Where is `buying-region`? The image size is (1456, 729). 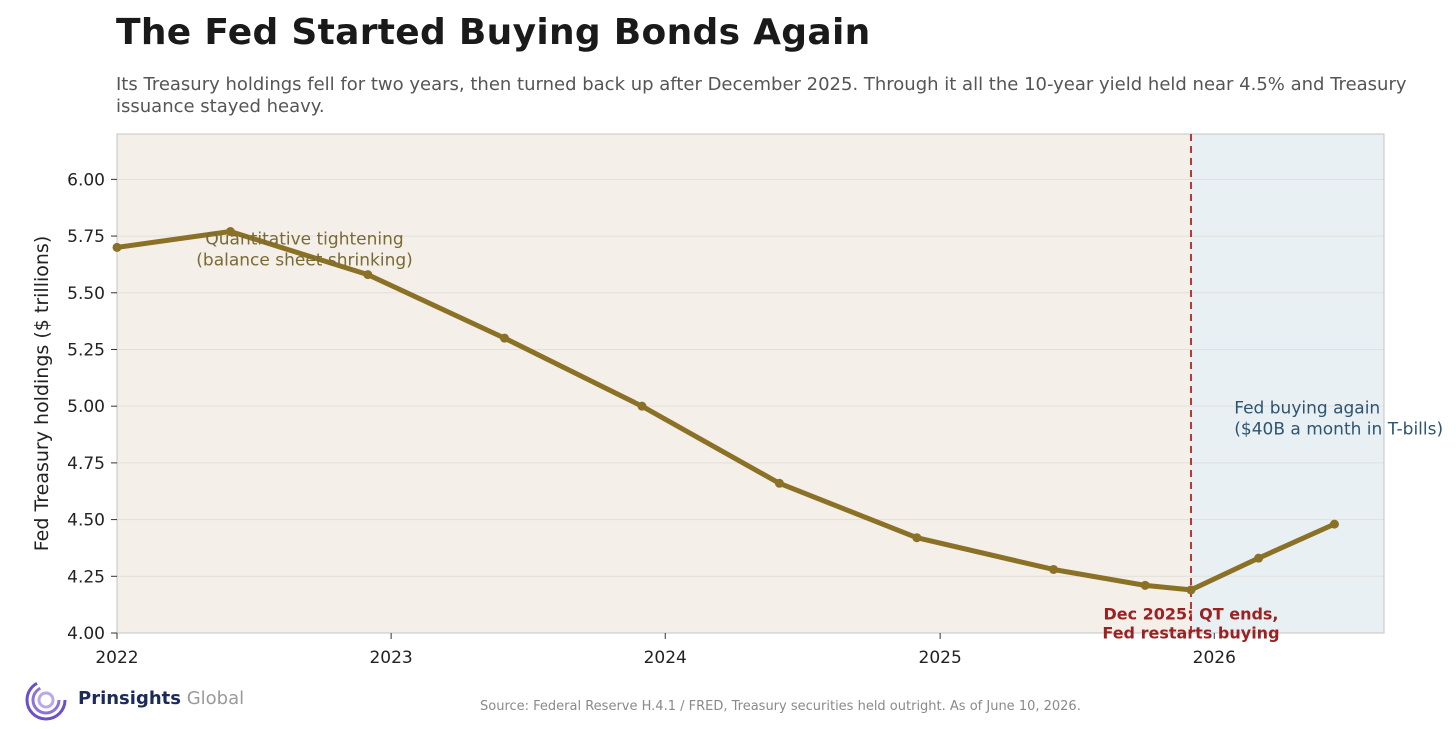 buying-region is located at coordinates (1287, 383).